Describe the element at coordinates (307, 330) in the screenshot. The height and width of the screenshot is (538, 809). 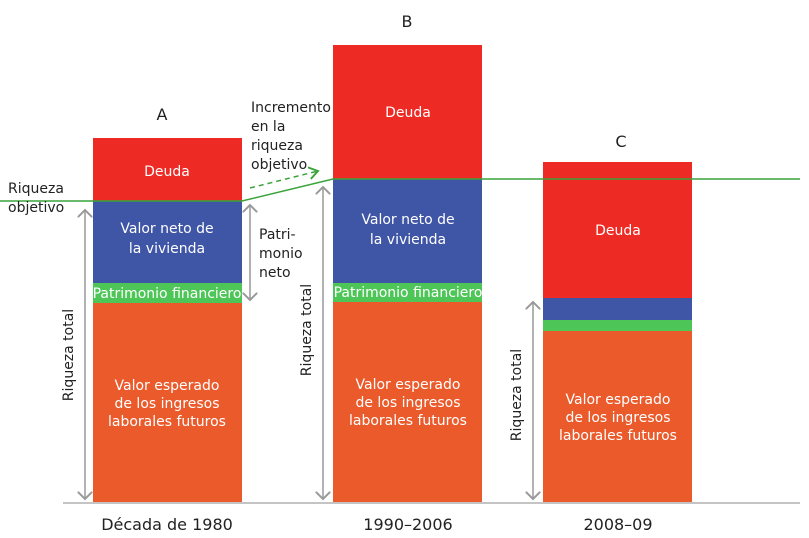
I see `total-wealth-label-b: Riqueza total` at that location.